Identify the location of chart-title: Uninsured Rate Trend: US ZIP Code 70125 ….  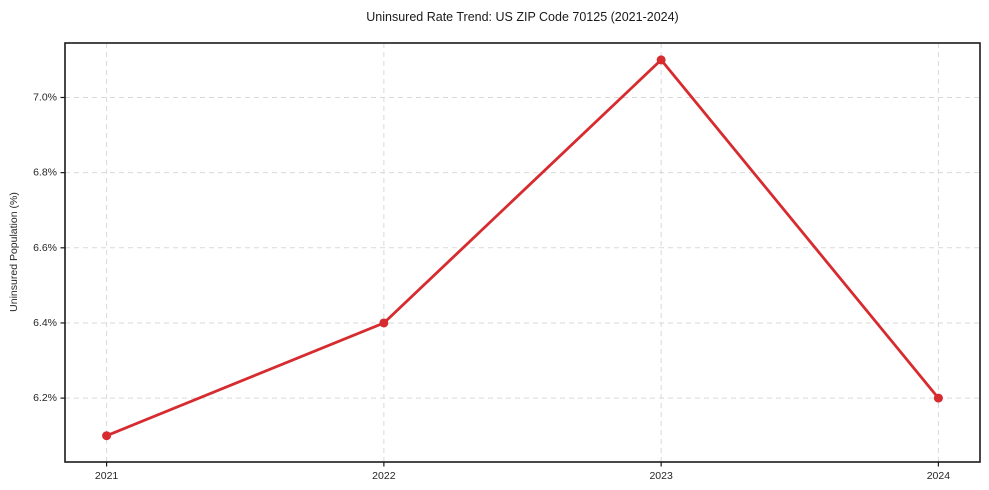
(522, 17).